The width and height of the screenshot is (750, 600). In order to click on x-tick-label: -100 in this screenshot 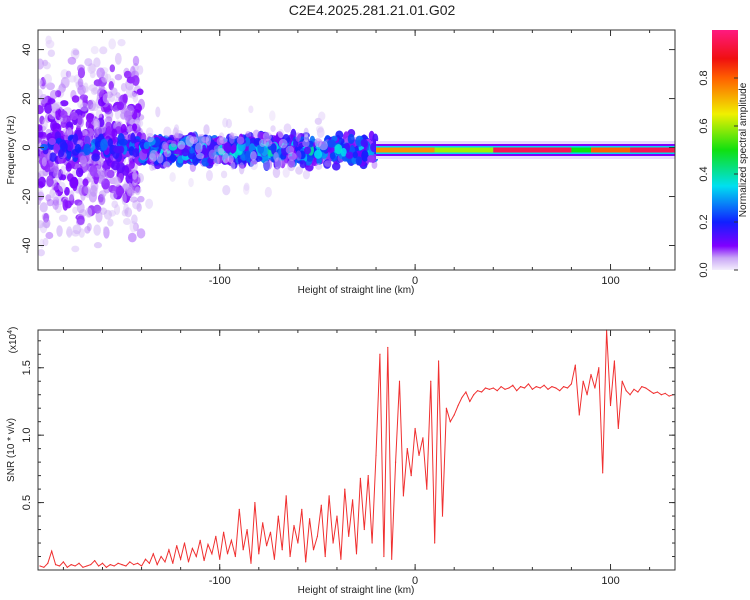, I will do `click(220, 581)`.